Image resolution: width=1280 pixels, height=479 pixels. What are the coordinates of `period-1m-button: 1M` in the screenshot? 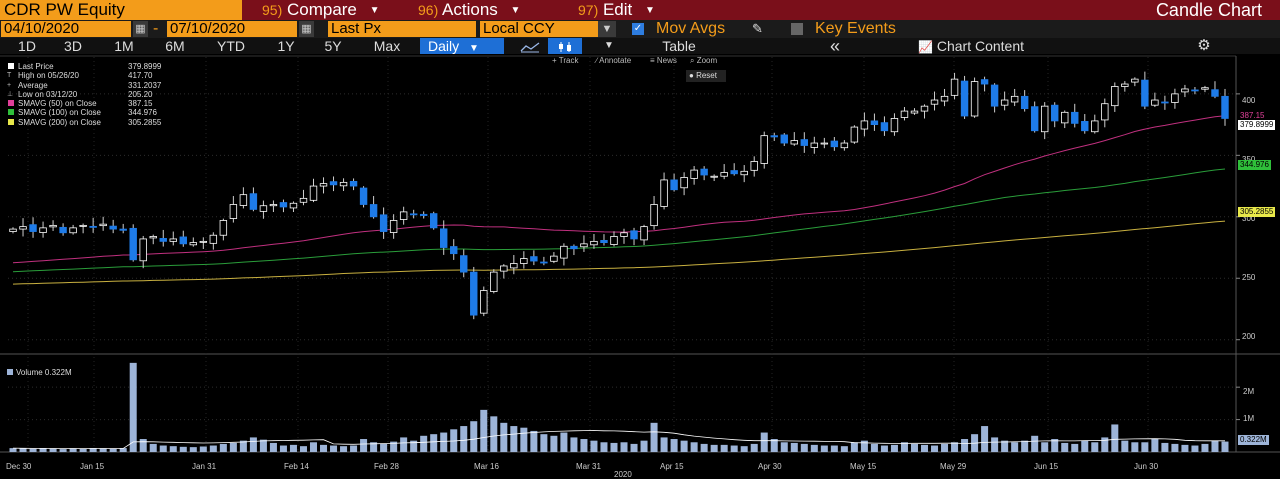 It's located at (124, 46).